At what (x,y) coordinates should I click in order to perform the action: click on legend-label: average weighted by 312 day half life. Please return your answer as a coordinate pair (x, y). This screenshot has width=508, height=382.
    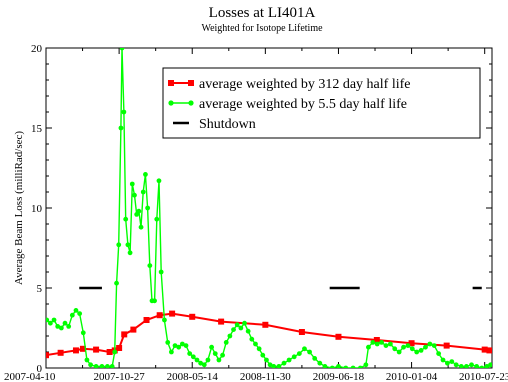
    Looking at the image, I should click on (304, 84).